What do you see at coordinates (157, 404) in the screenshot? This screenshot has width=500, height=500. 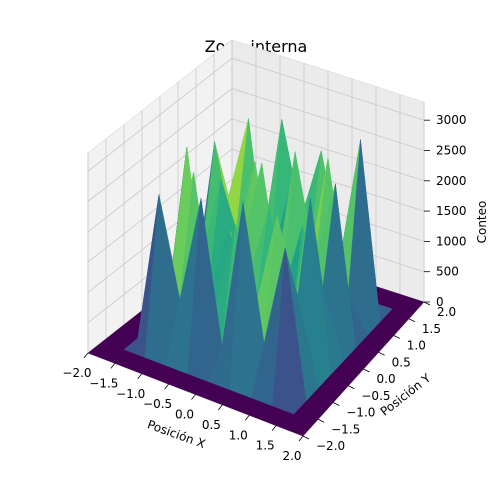 I see `x-tick-label: −0.5` at bounding box center [157, 404].